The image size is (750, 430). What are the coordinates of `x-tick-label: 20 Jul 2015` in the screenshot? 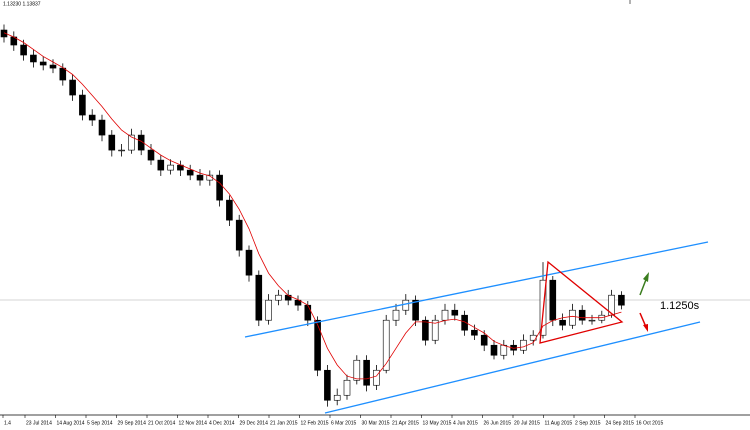 It's located at (527, 423).